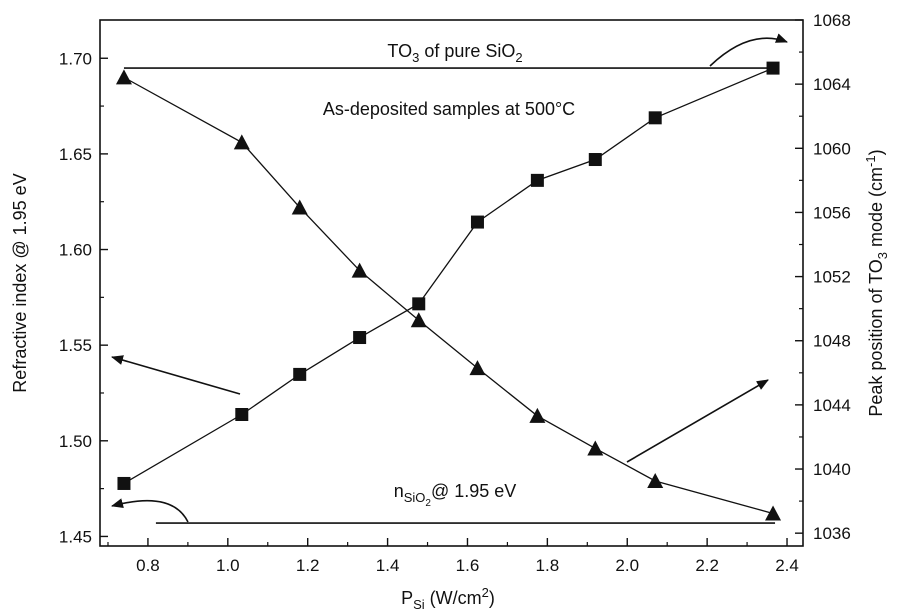 The image size is (898, 613). Describe the element at coordinates (787, 565) in the screenshot. I see `x-tick-label: 2.4` at that location.